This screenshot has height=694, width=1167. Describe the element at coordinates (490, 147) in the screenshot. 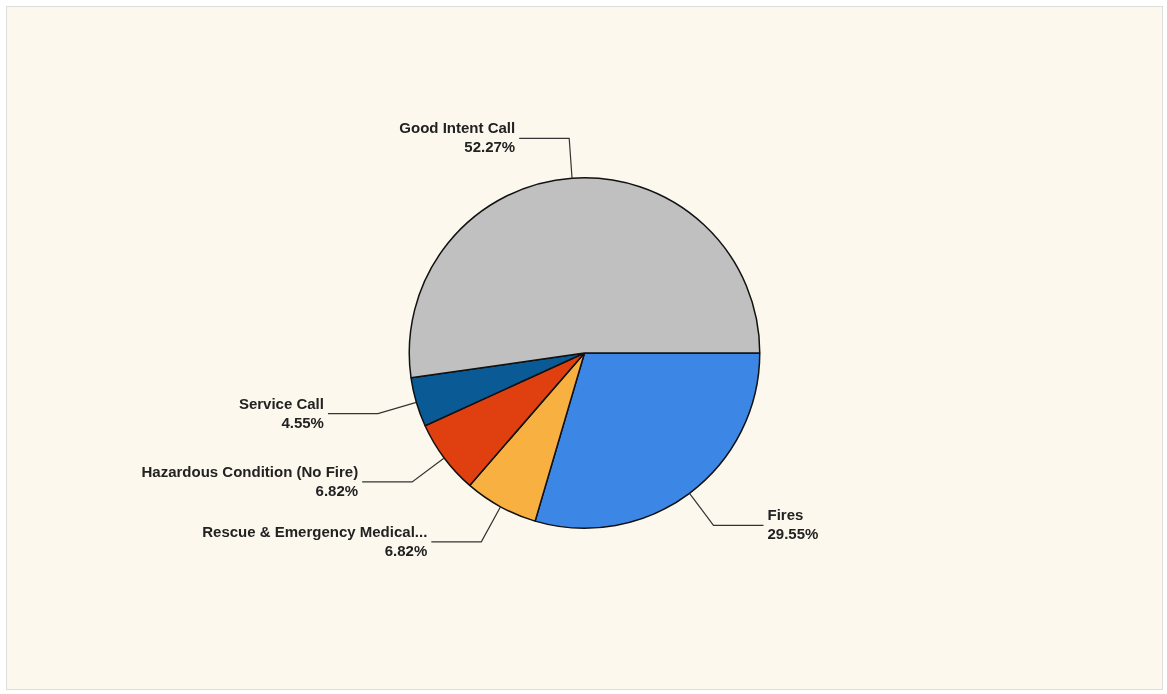

I see `data-label: 52.27%` at that location.